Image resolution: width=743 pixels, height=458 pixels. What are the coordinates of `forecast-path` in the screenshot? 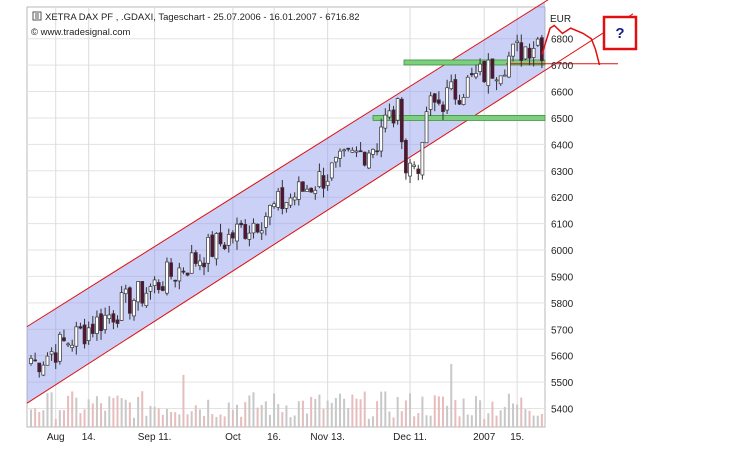 It's located at (571, 45).